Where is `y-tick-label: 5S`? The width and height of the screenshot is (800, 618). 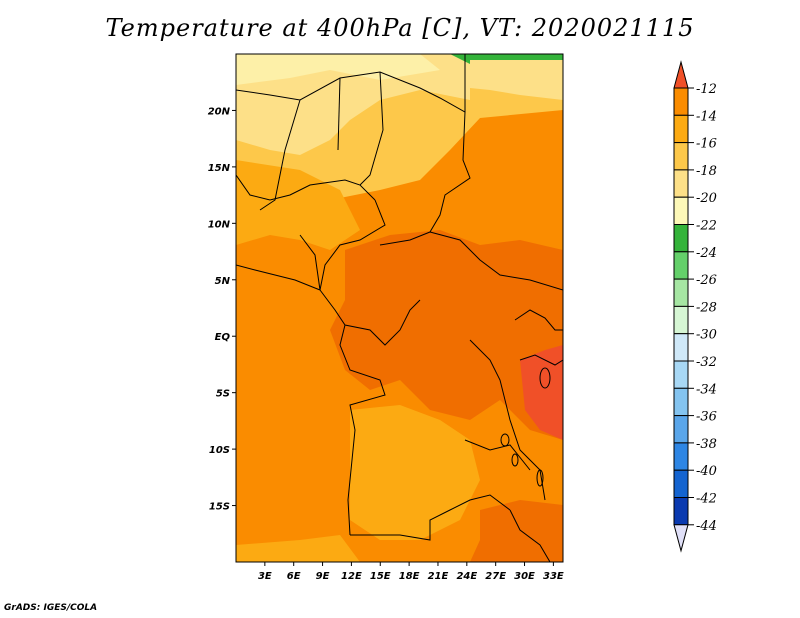
y-tick-label: 5S is located at coordinates (223, 394).